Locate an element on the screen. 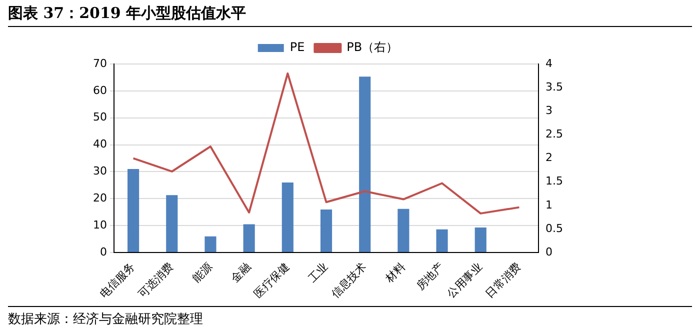 The image size is (700, 330). y2-tick-label: 4 is located at coordinates (549, 63).